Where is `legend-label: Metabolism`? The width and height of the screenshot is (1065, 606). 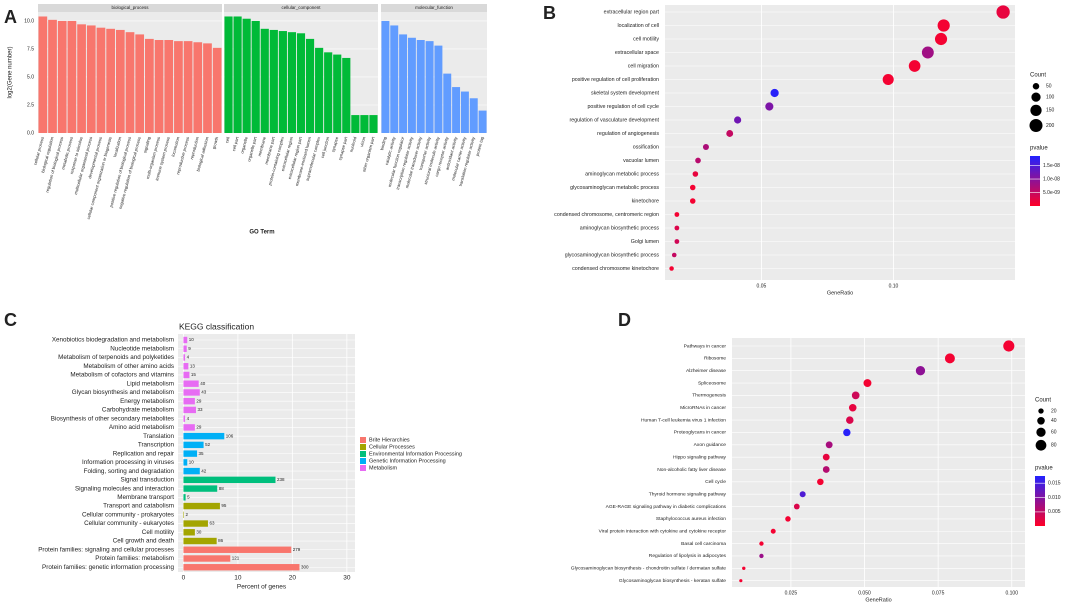 legend-label: Metabolism is located at coordinates (383, 468).